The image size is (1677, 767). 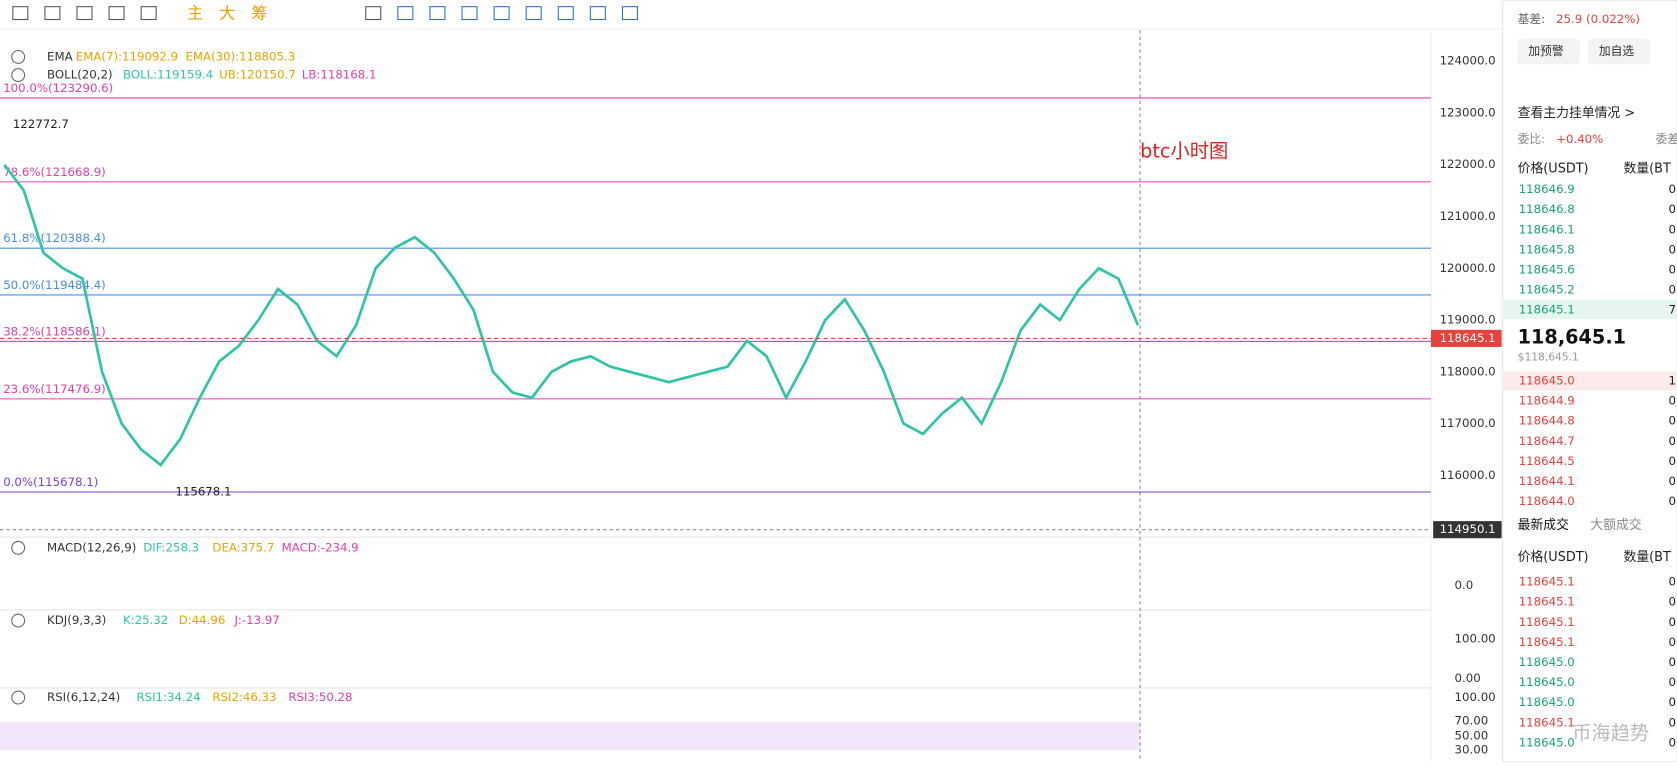 I want to click on price-tick-label: 123000.0, so click(x=1468, y=112).